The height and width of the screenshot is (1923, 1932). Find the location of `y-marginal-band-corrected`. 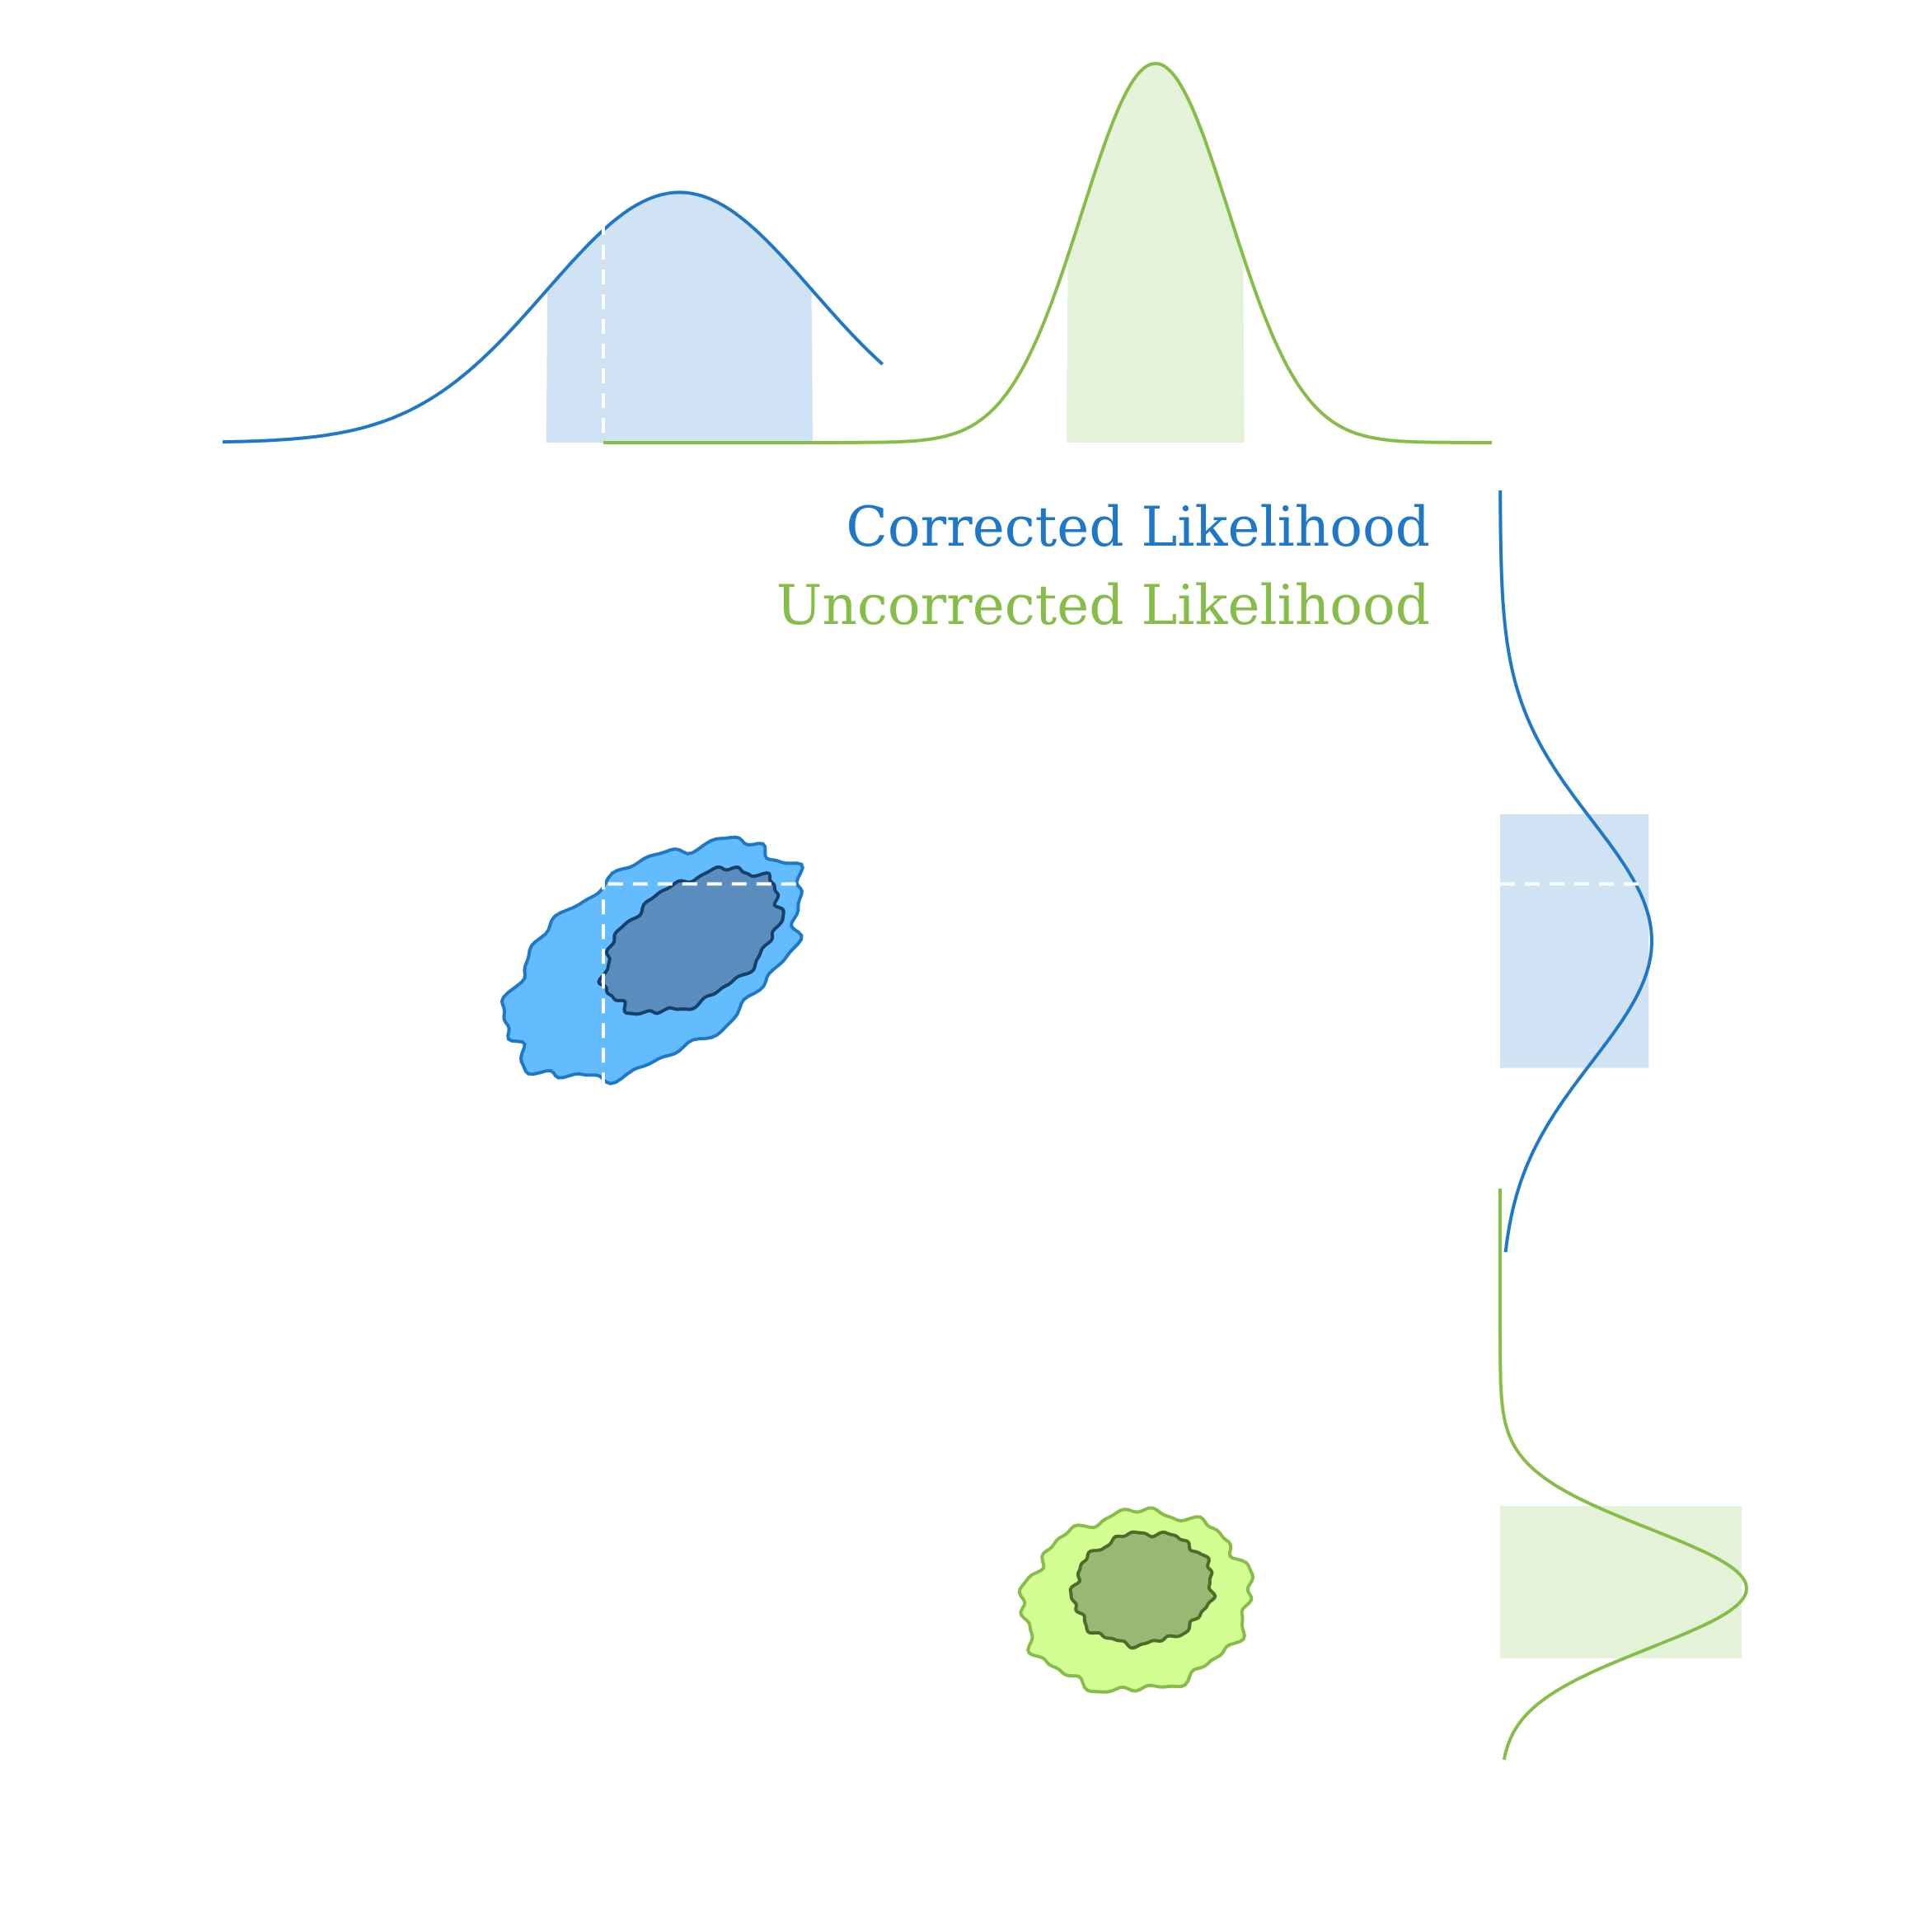

y-marginal-band-corrected is located at coordinates (1574, 941).